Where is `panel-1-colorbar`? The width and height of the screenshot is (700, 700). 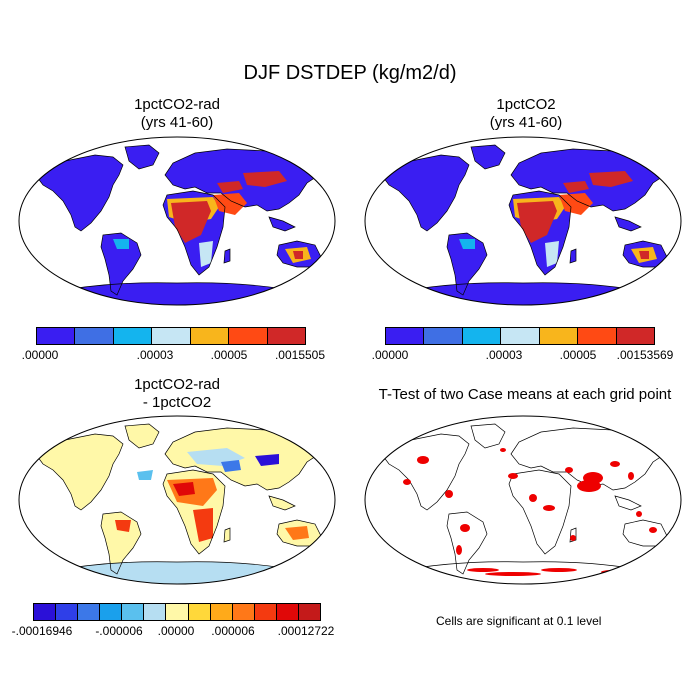
panel-1-colorbar is located at coordinates (171, 336).